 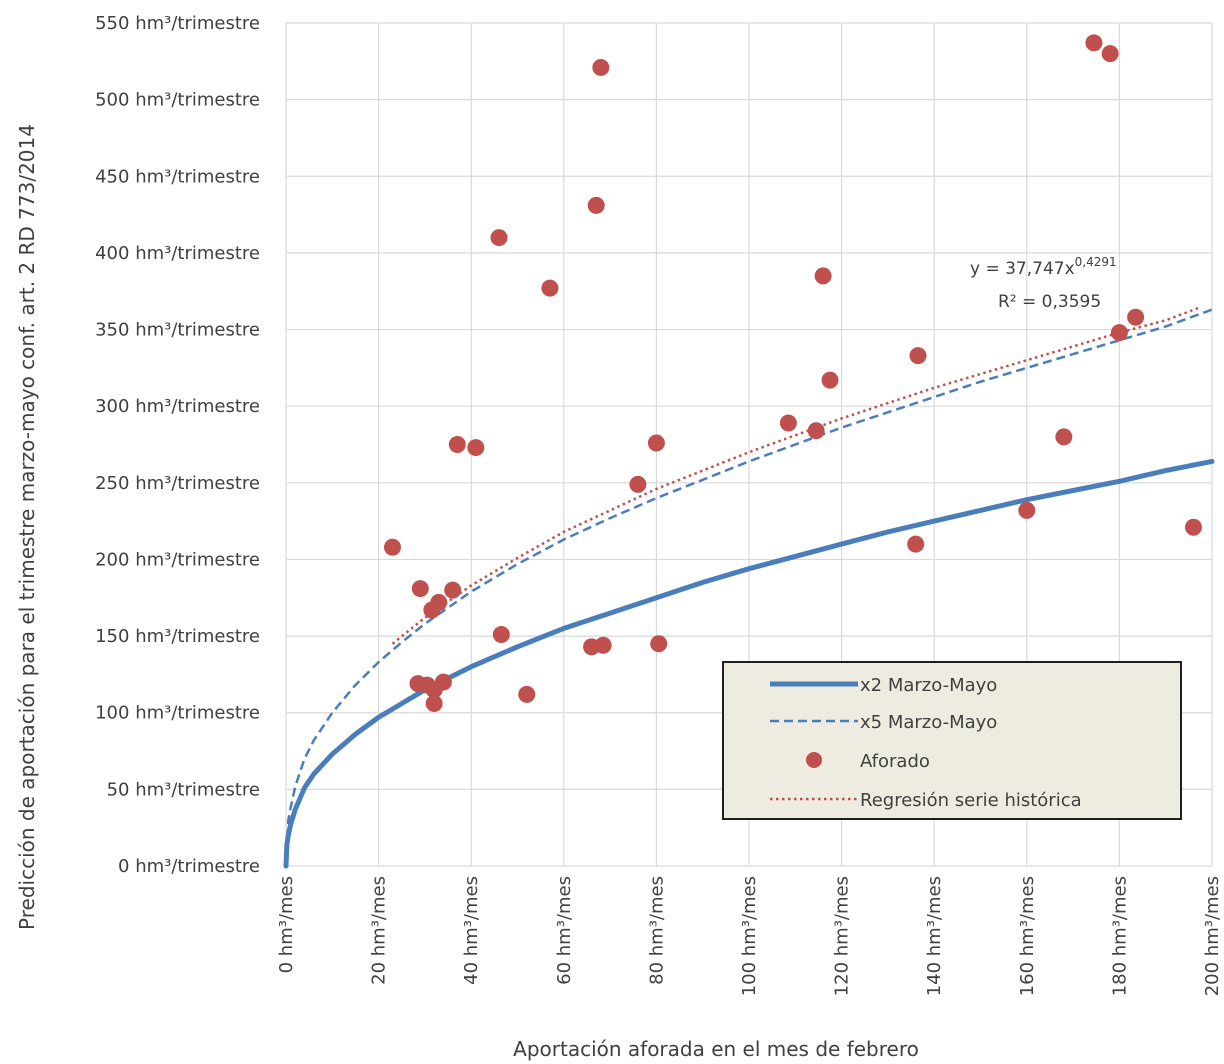 What do you see at coordinates (177, 330) in the screenshot?
I see `y-tick-label: 350 hm³/trimestre` at bounding box center [177, 330].